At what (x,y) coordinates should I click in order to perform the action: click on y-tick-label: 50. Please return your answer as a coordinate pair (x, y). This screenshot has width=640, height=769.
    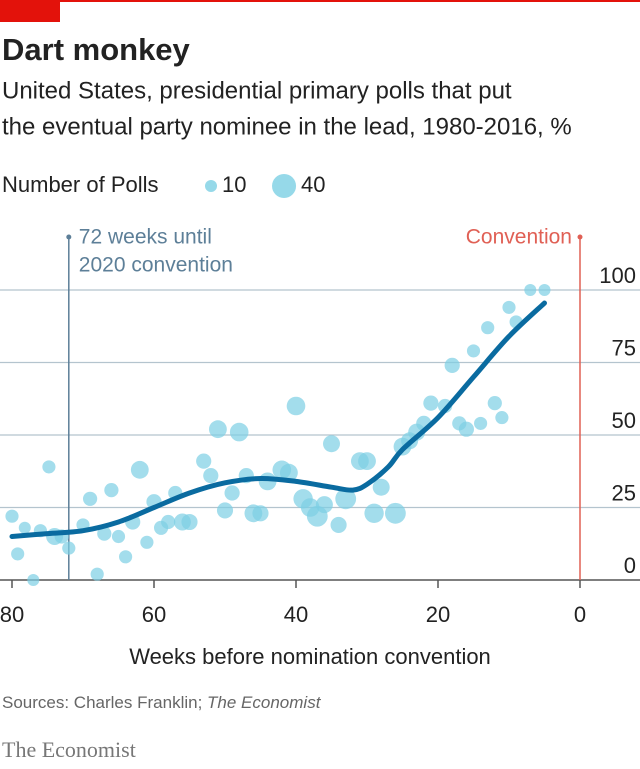
    Looking at the image, I should click on (624, 420).